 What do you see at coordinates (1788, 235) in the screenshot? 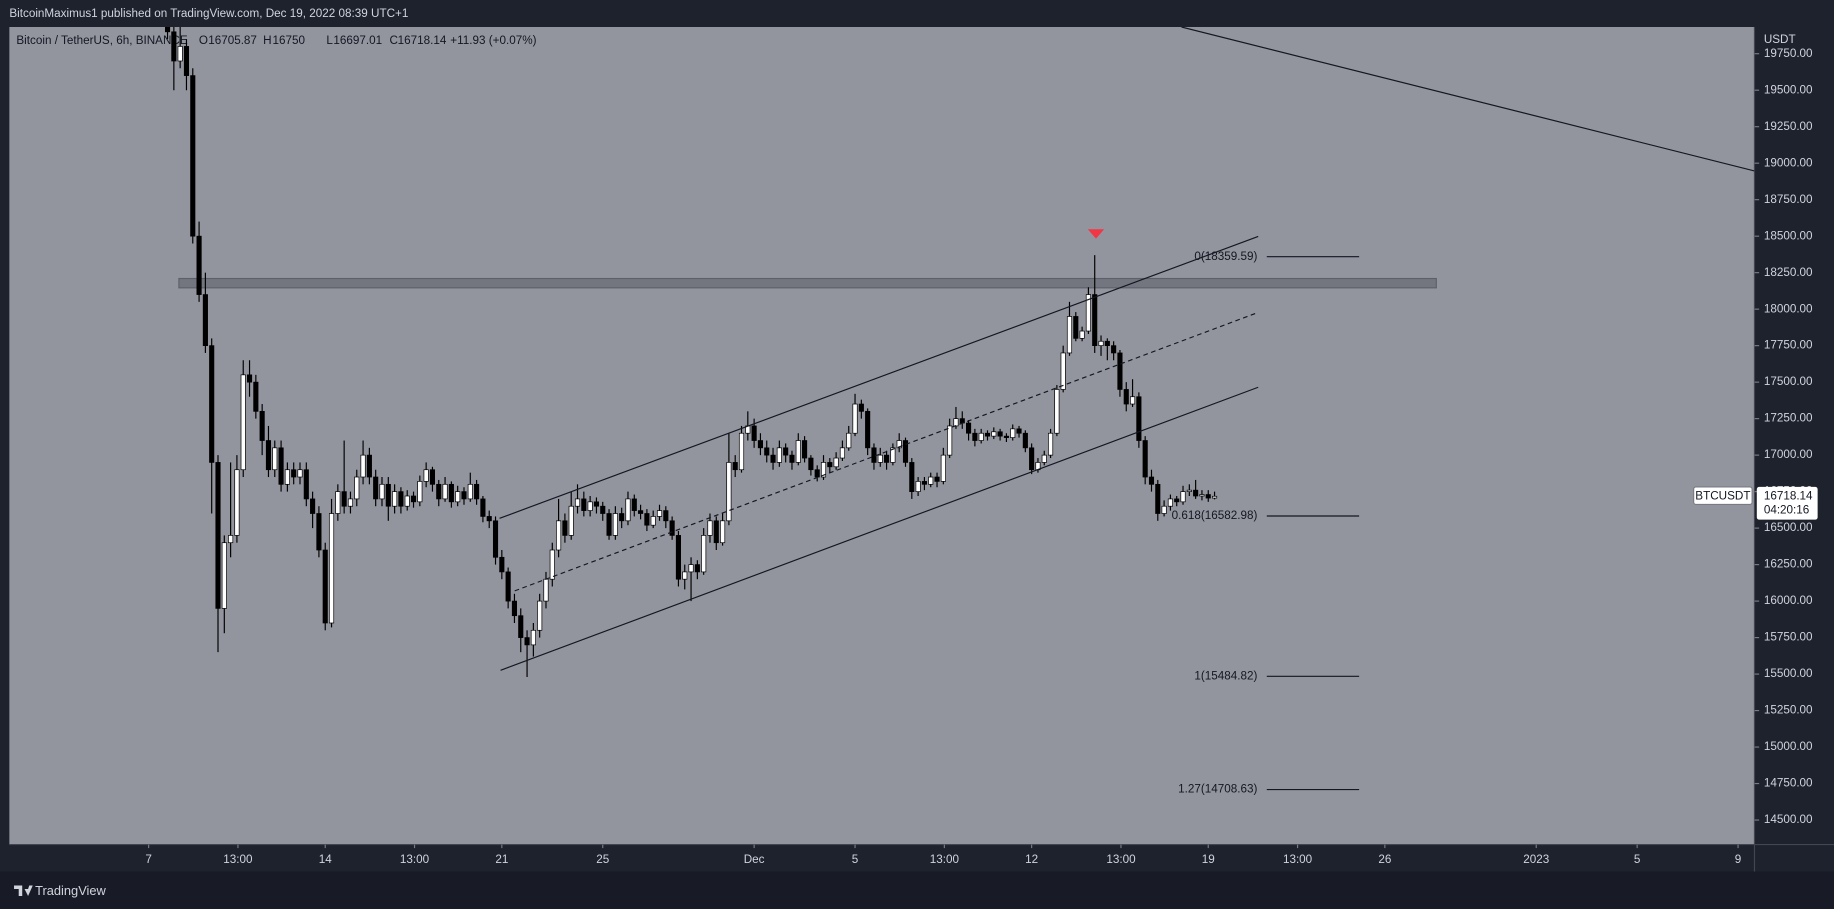
I see `y-tick-label: 18500.00` at bounding box center [1788, 235].